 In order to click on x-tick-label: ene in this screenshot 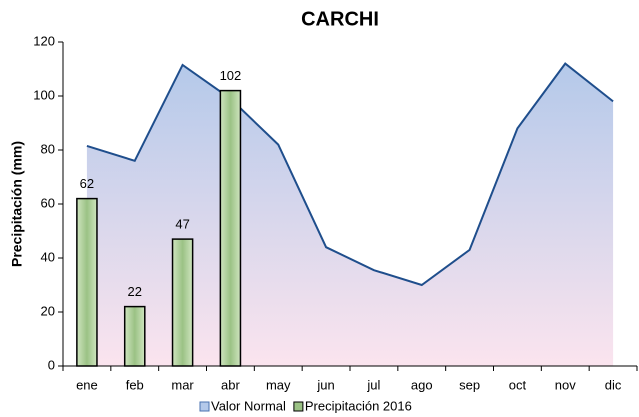, I will do `click(87, 384)`.